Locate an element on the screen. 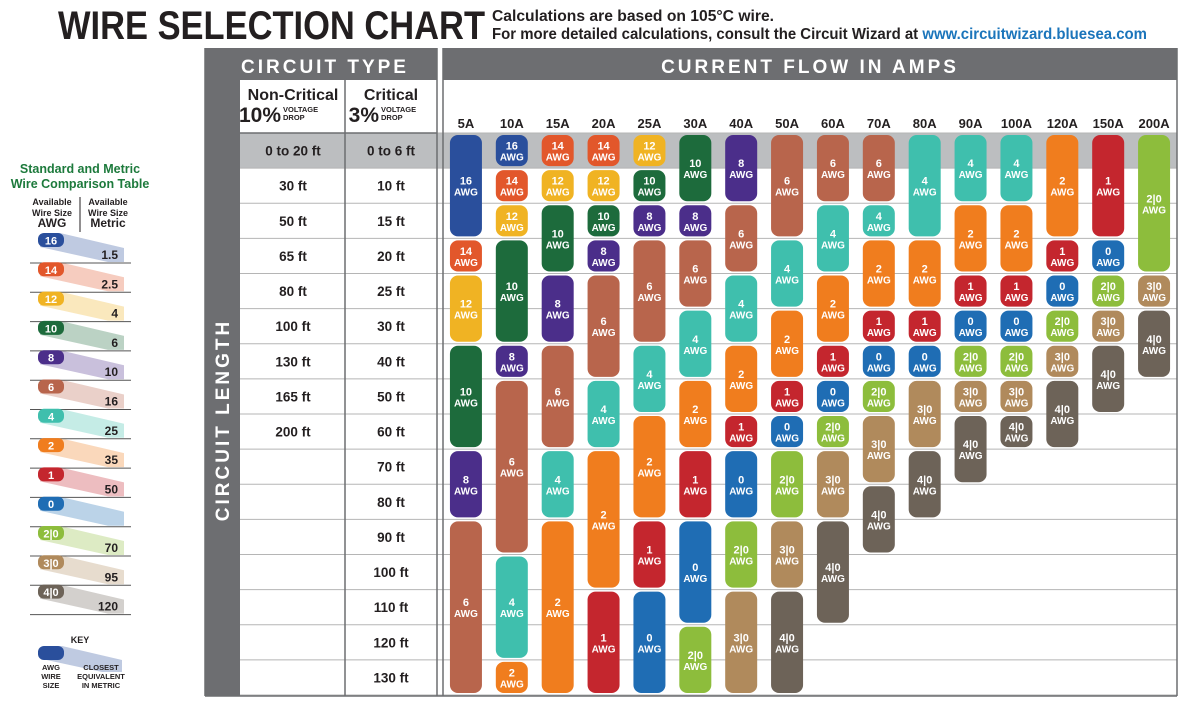  current-flow-header: CURRENT FLOW IN AMPS is located at coordinates (810, 67).